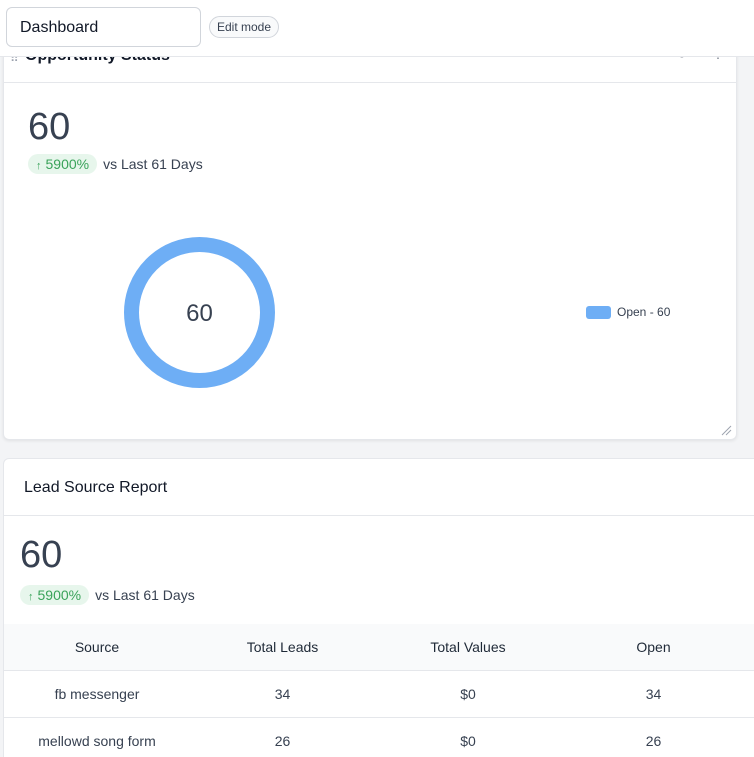  Describe the element at coordinates (282, 741) in the screenshot. I see `cell-total-leads: 26` at that location.